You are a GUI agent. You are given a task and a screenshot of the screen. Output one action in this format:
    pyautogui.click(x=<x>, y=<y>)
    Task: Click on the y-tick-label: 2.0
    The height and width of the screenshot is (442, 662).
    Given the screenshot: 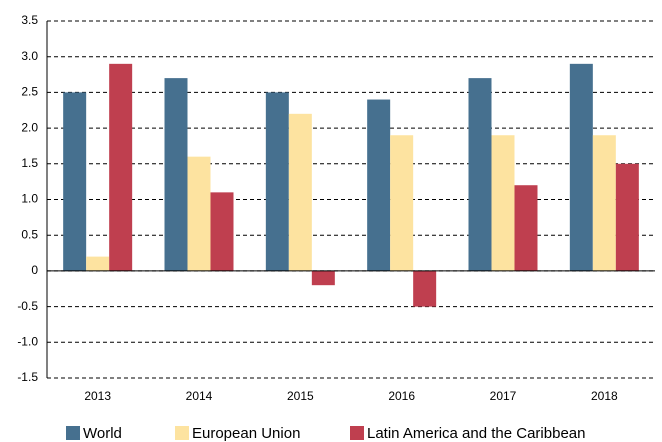 What is the action you would take?
    pyautogui.click(x=29, y=127)
    